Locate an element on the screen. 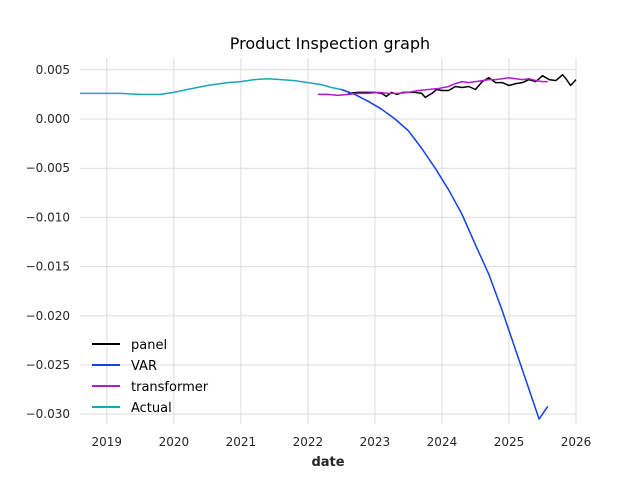 The width and height of the screenshot is (640, 480). x-tick-label: 2019 is located at coordinates (107, 442).